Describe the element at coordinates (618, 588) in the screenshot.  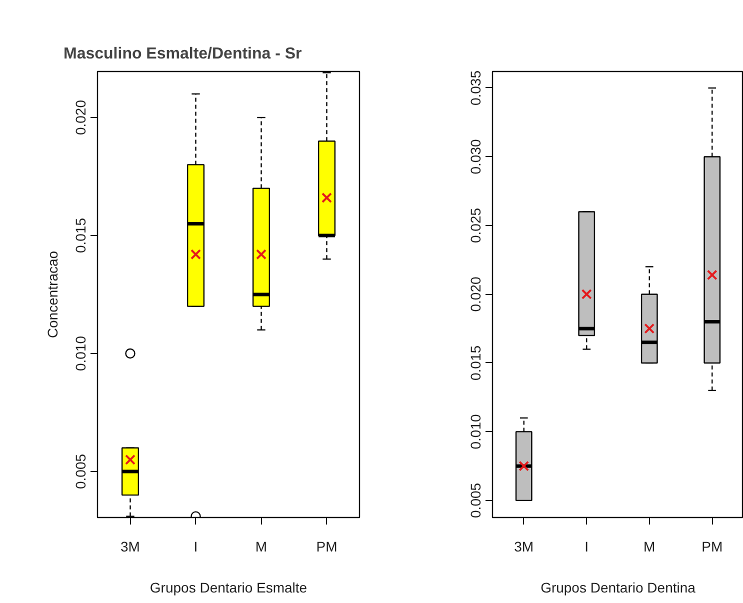
I see `x-axis-title: Grupos Dentario Dentina` at that location.